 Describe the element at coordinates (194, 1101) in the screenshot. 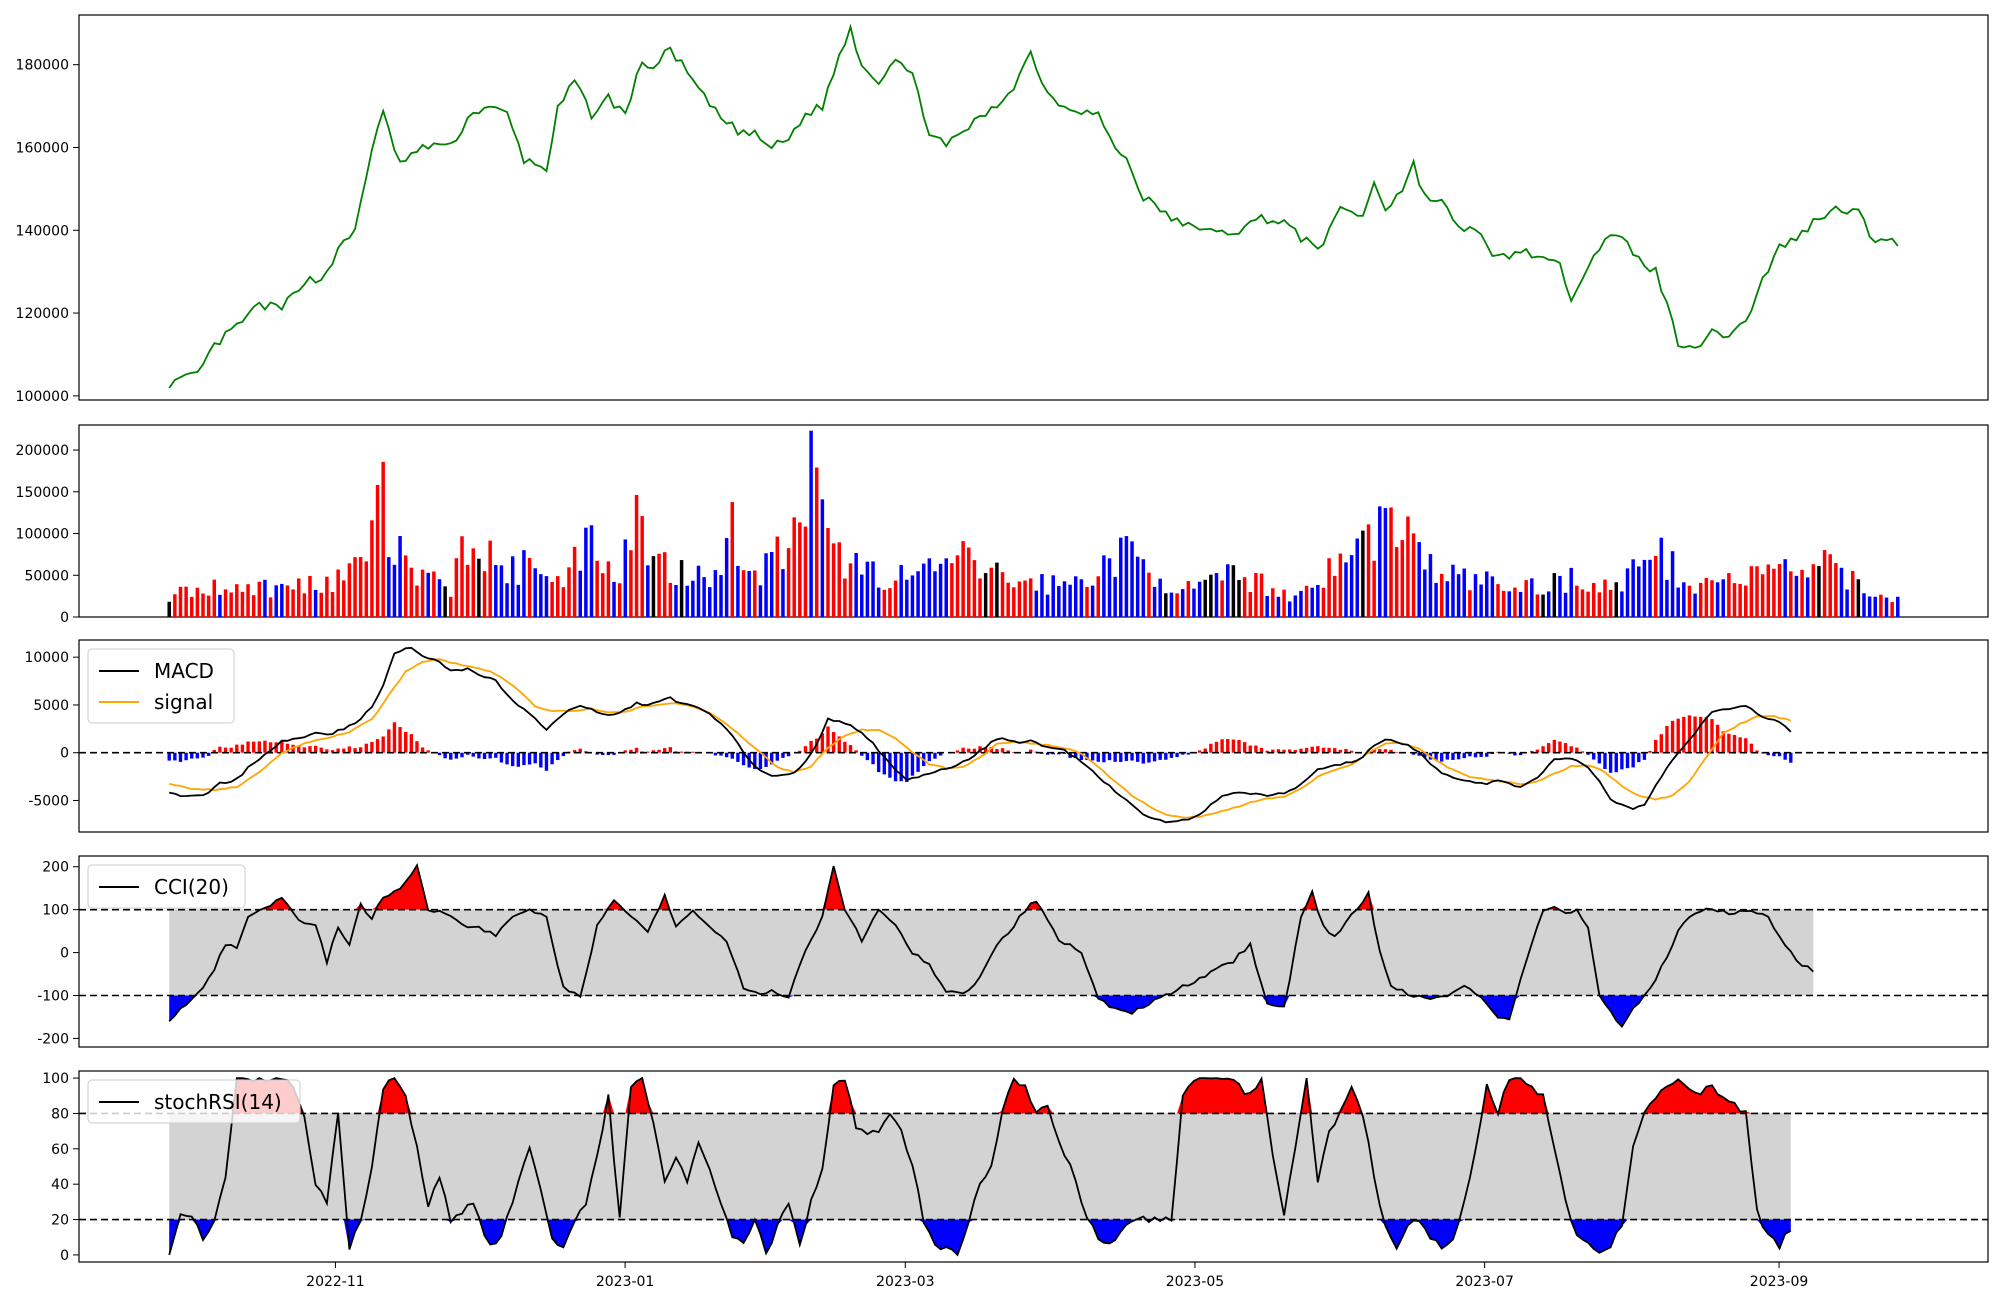

I see `stochrsi-legend-box` at that location.